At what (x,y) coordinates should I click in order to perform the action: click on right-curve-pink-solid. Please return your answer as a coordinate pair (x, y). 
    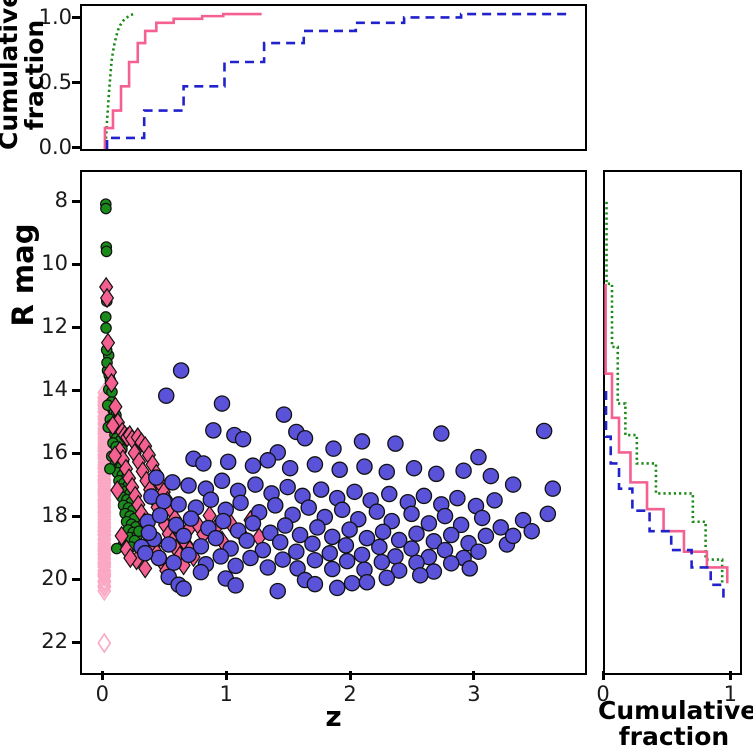
    Looking at the image, I should click on (666, 433).